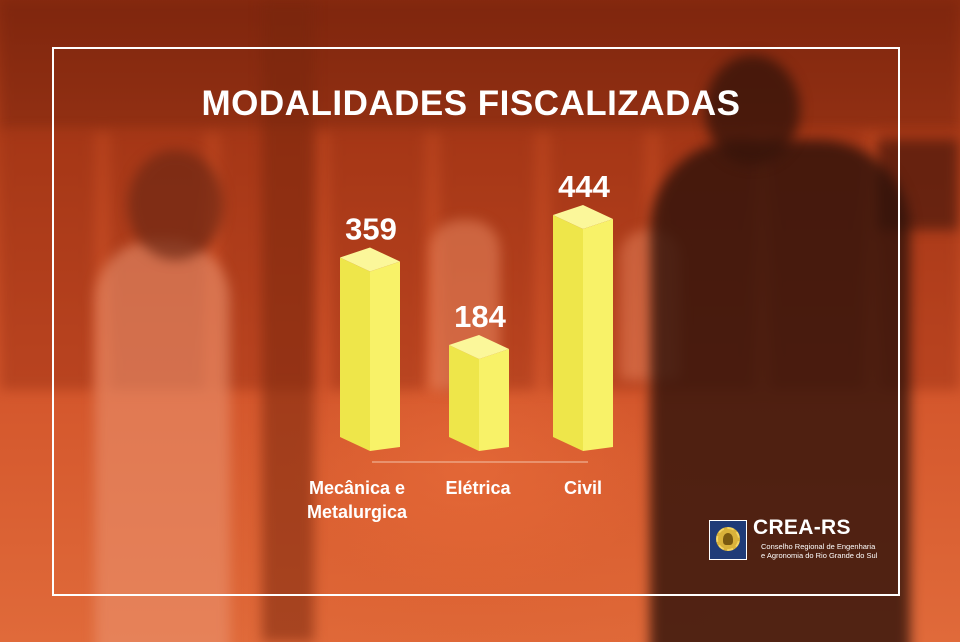  What do you see at coordinates (175, 205) in the screenshot?
I see `background-person-left-head` at bounding box center [175, 205].